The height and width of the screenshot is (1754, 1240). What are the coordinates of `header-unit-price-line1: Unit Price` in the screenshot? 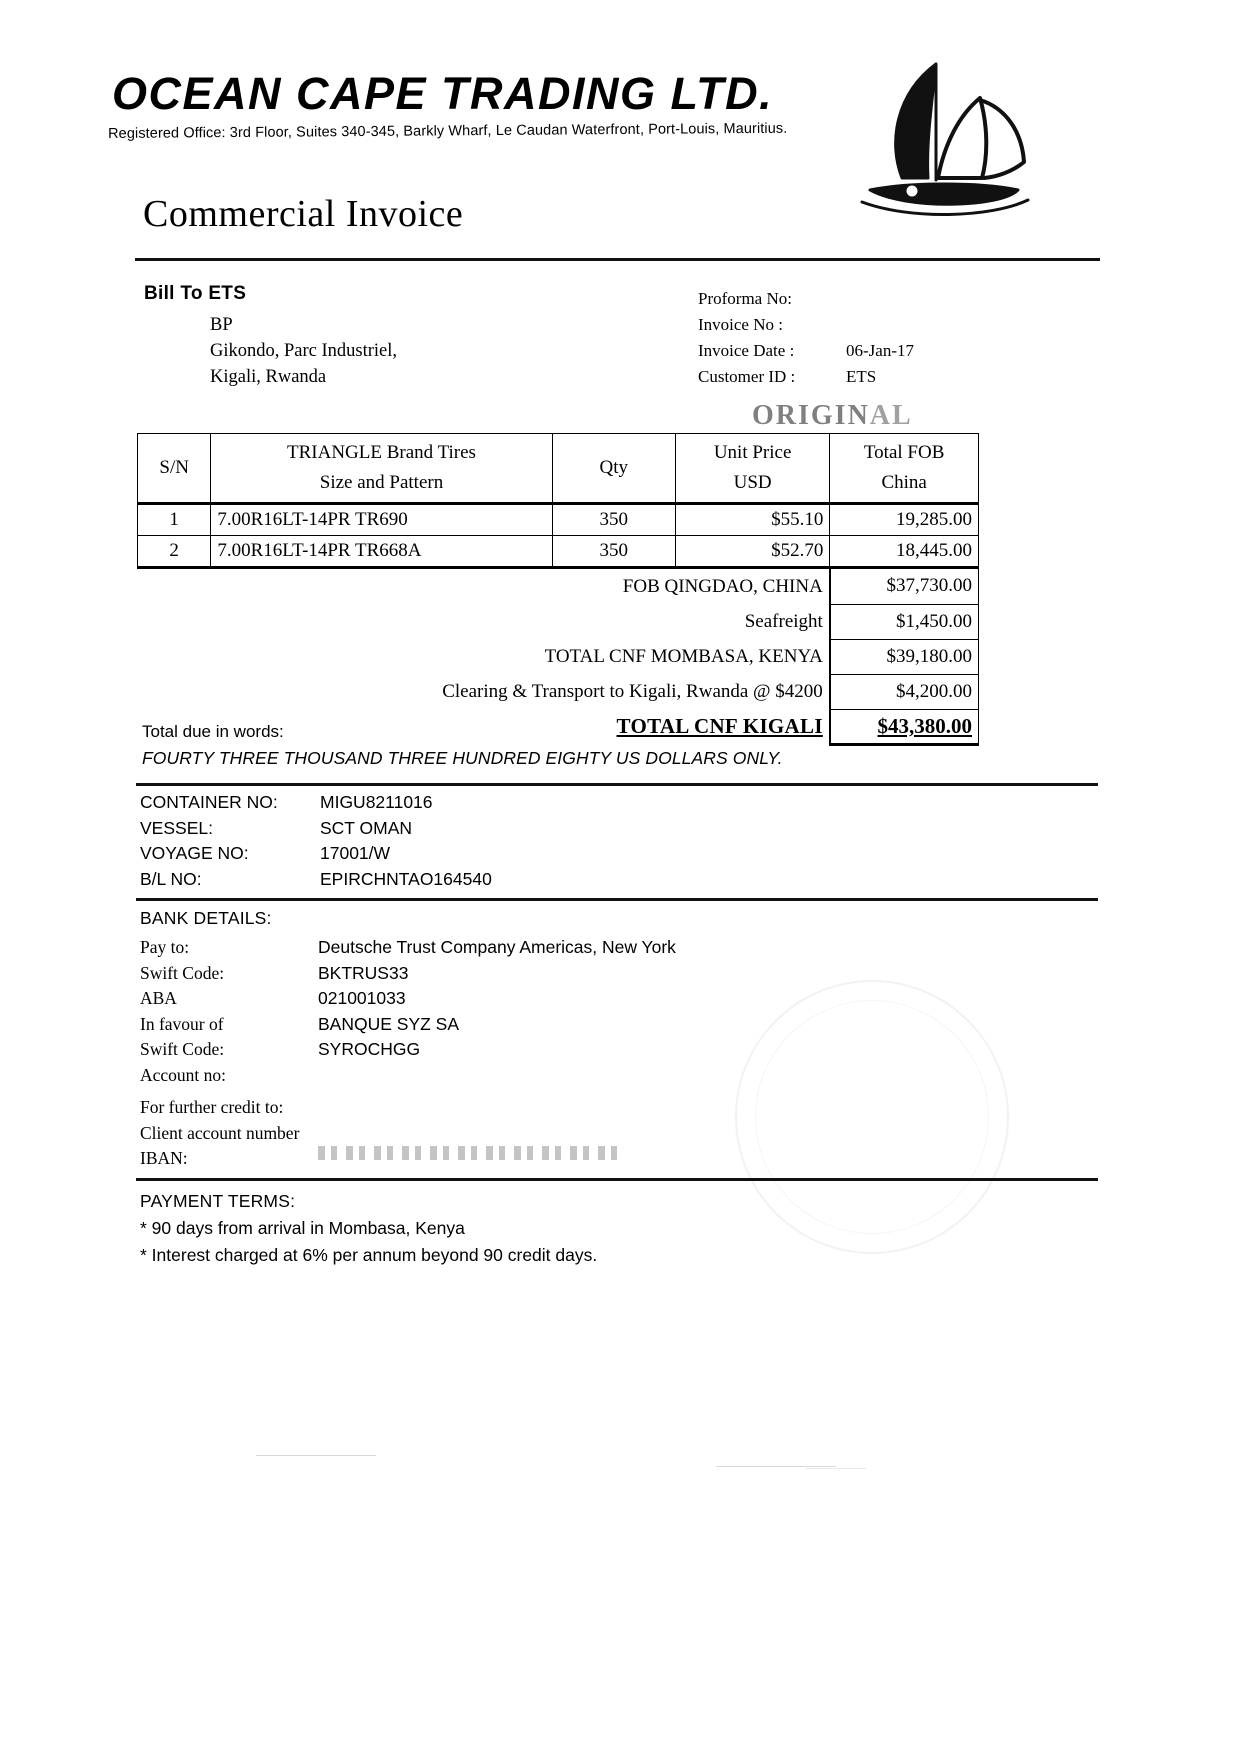 It's located at (752, 452).